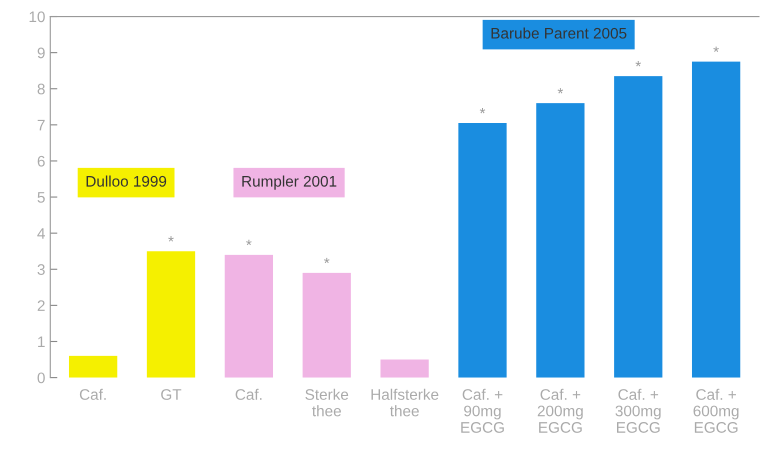 This screenshot has height=472, width=762. What do you see at coordinates (41, 378) in the screenshot?
I see `y-tick-label: 0` at bounding box center [41, 378].